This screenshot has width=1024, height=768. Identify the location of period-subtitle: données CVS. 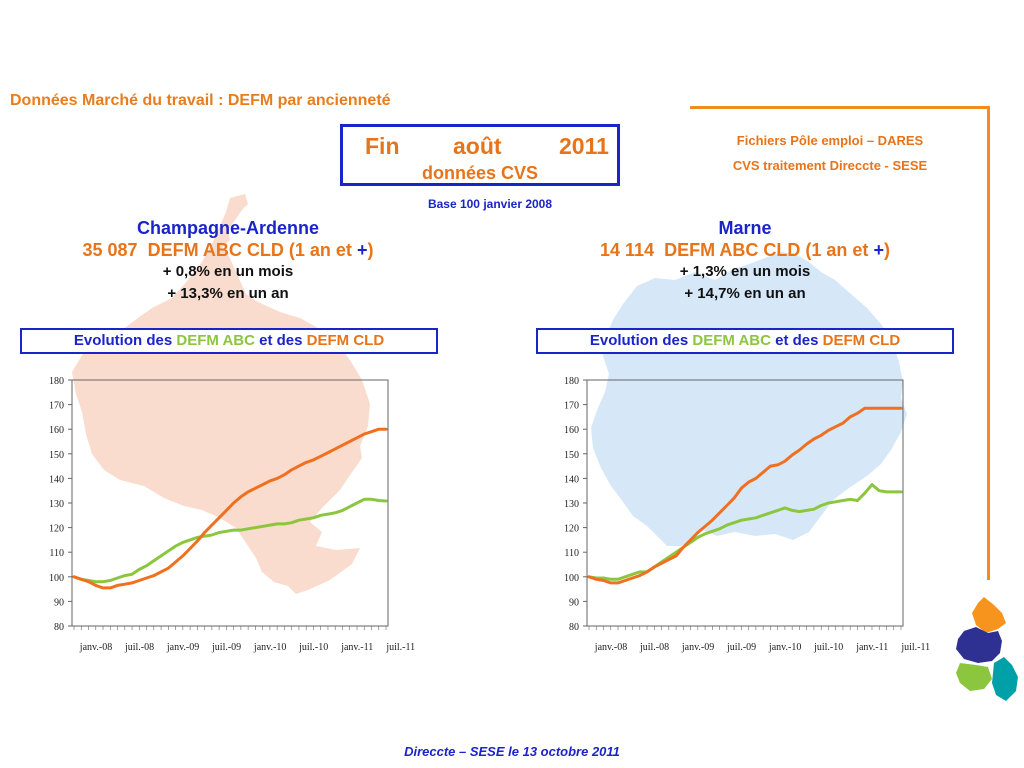
(480, 173).